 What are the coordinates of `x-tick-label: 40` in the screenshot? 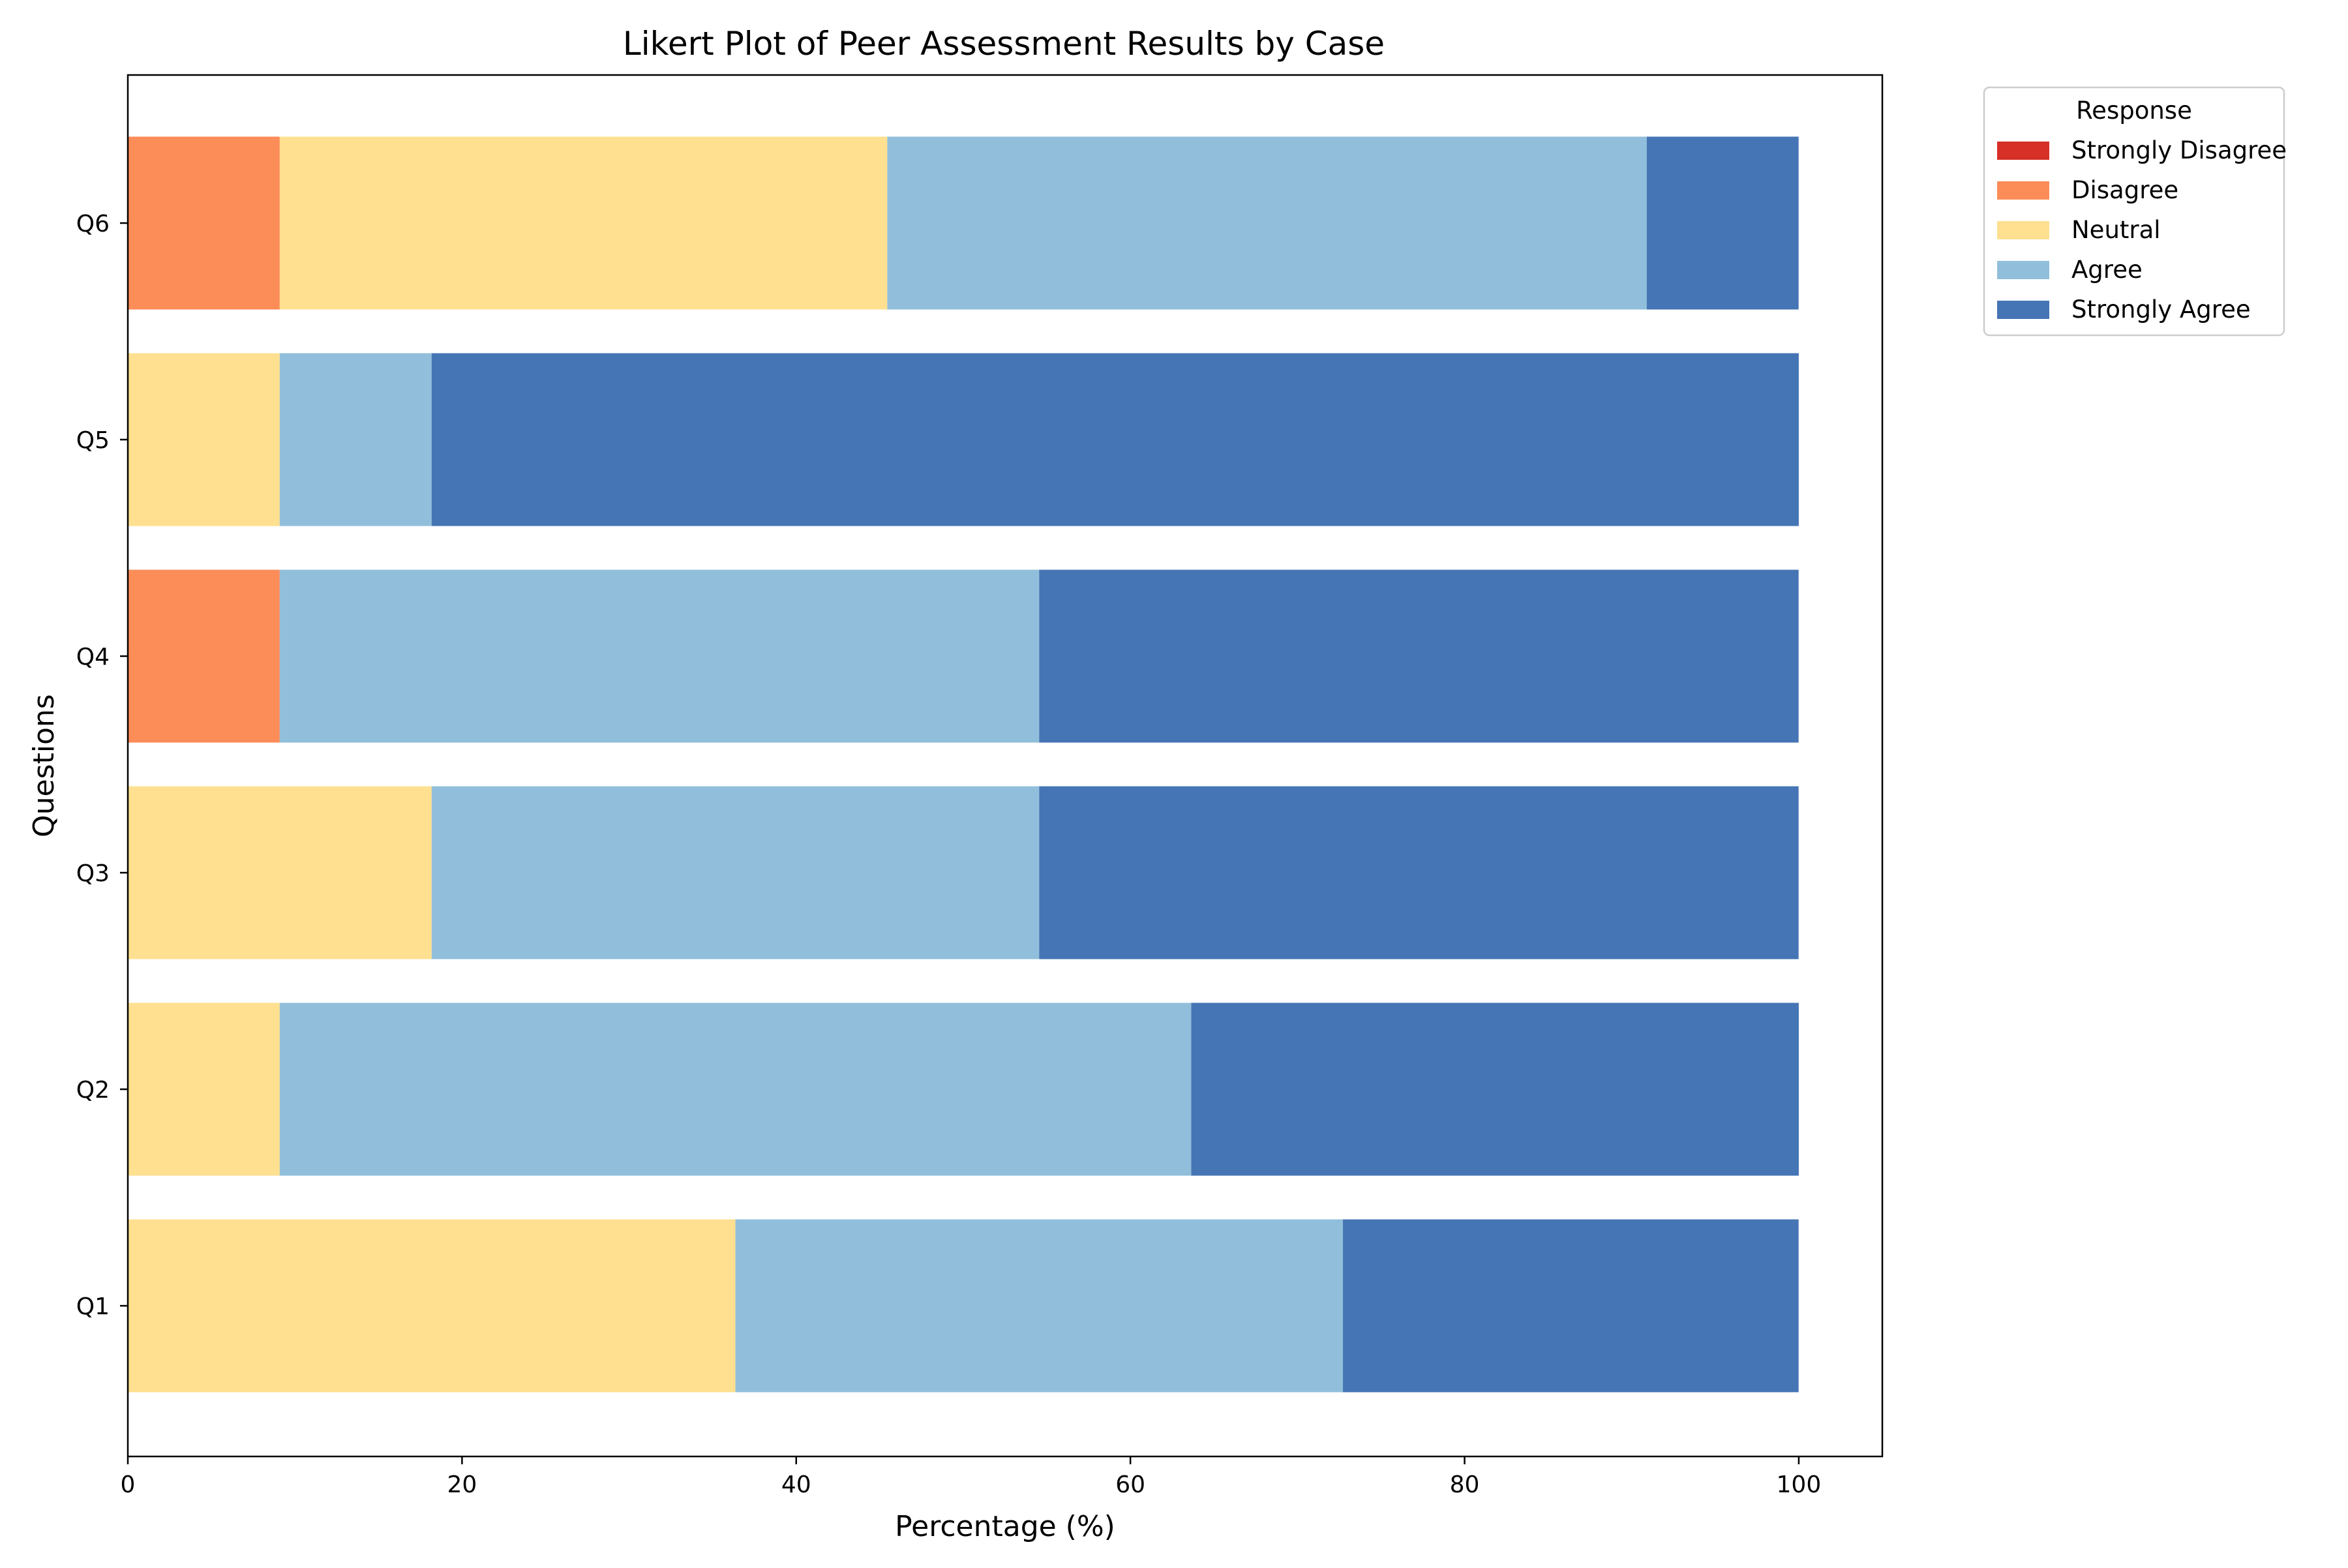 It's located at (796, 1484).